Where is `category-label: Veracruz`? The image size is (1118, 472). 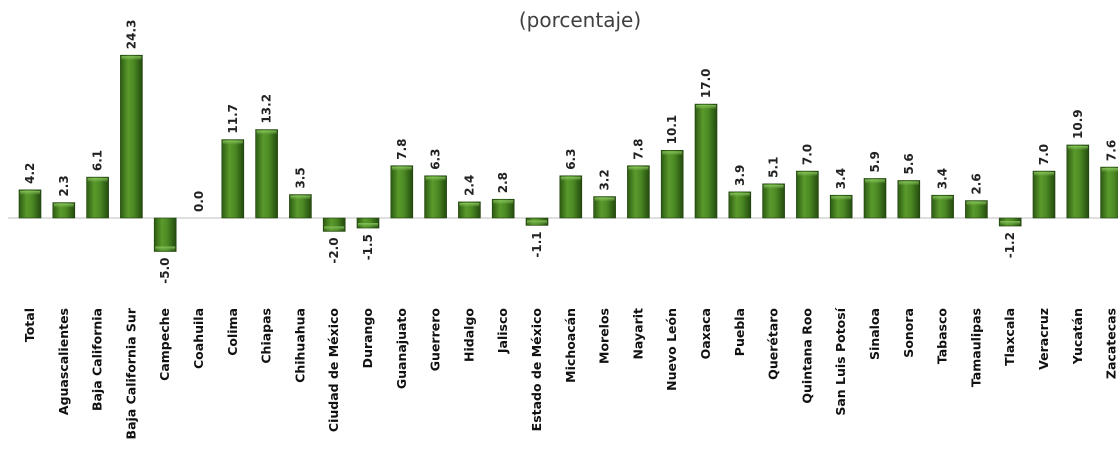
category-label: Veracruz is located at coordinates (1043, 339).